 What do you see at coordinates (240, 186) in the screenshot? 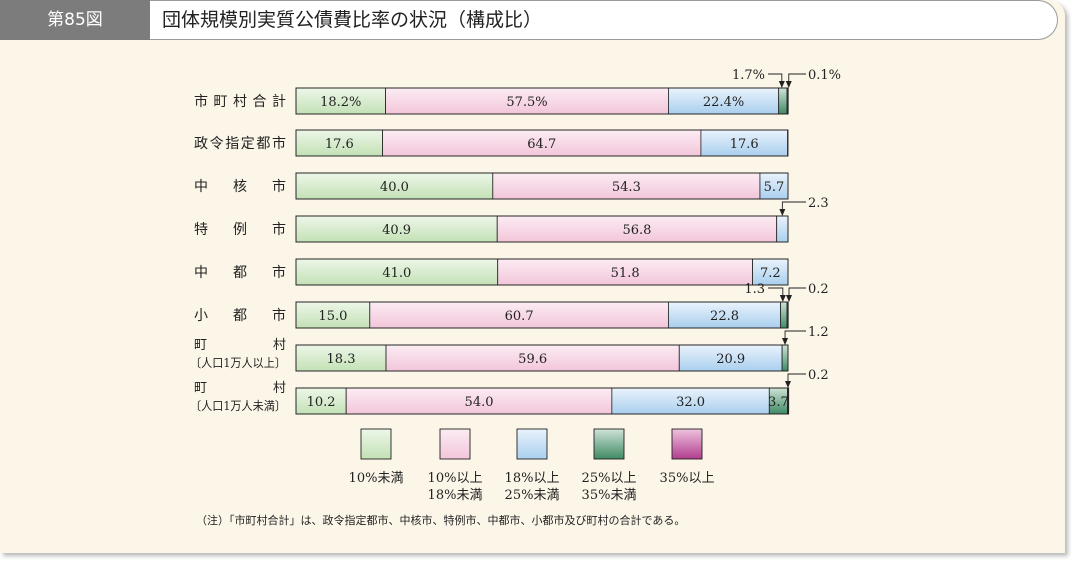
I see `category-label: 中 核 市` at bounding box center [240, 186].